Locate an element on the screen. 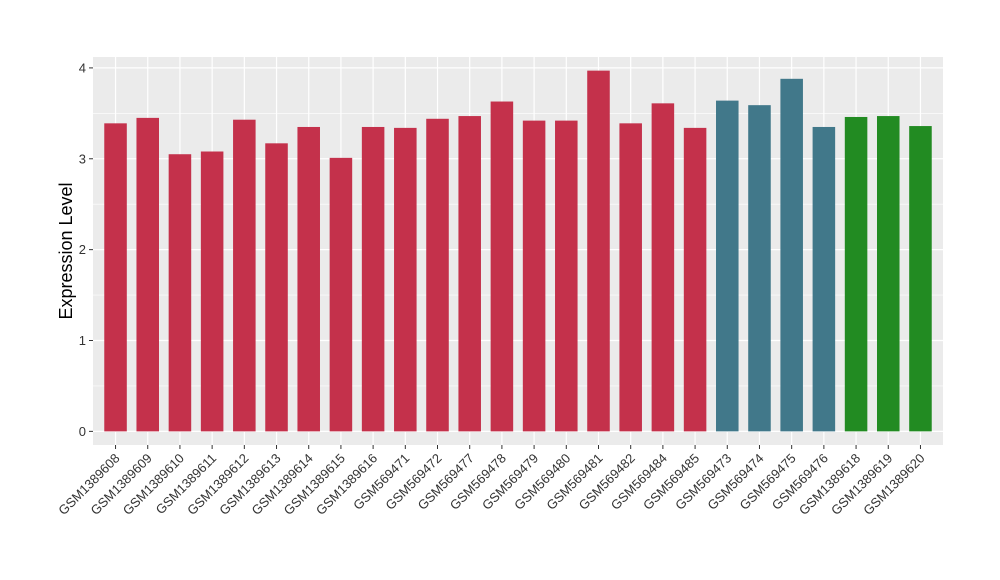 This screenshot has height=580, width=1000. y-tick-label: 3 is located at coordinates (82, 158).